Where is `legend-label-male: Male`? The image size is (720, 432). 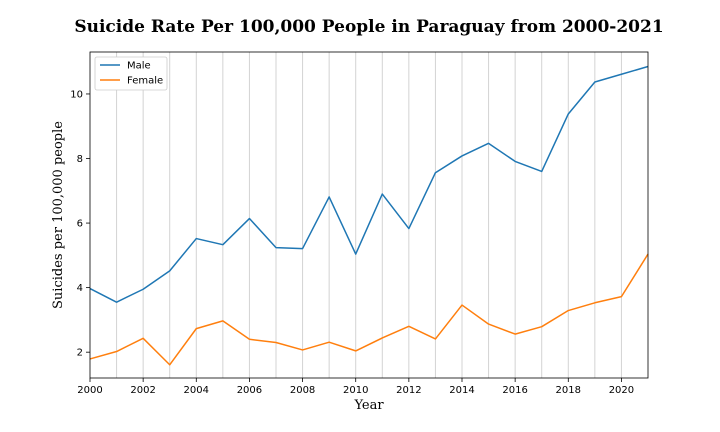 legend-label-male: Male is located at coordinates (139, 66).